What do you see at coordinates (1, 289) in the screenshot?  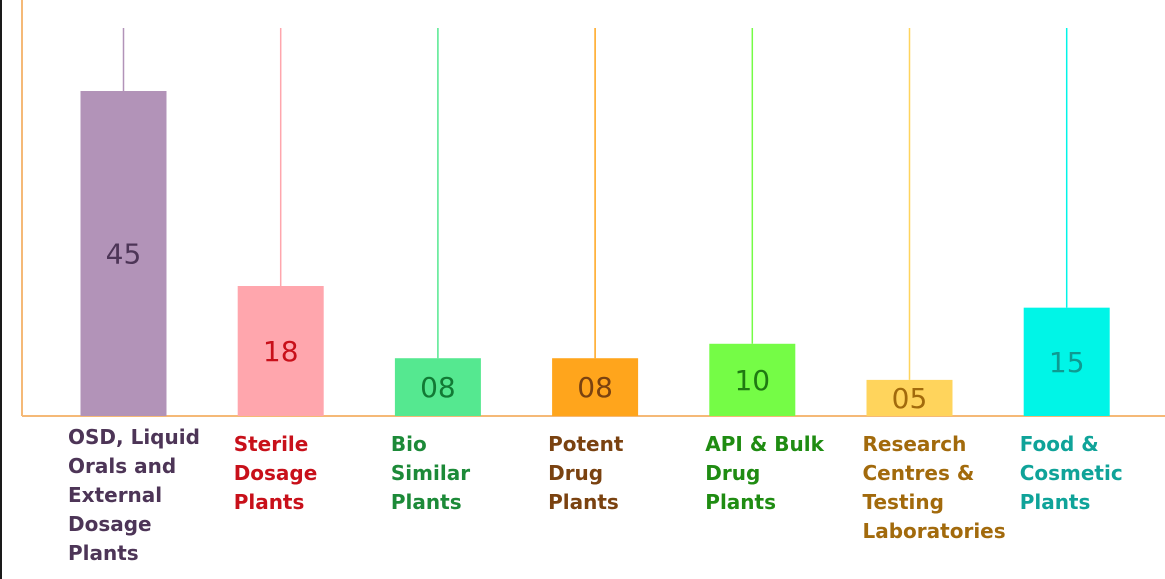 I see `left-edge-border` at bounding box center [1, 289].